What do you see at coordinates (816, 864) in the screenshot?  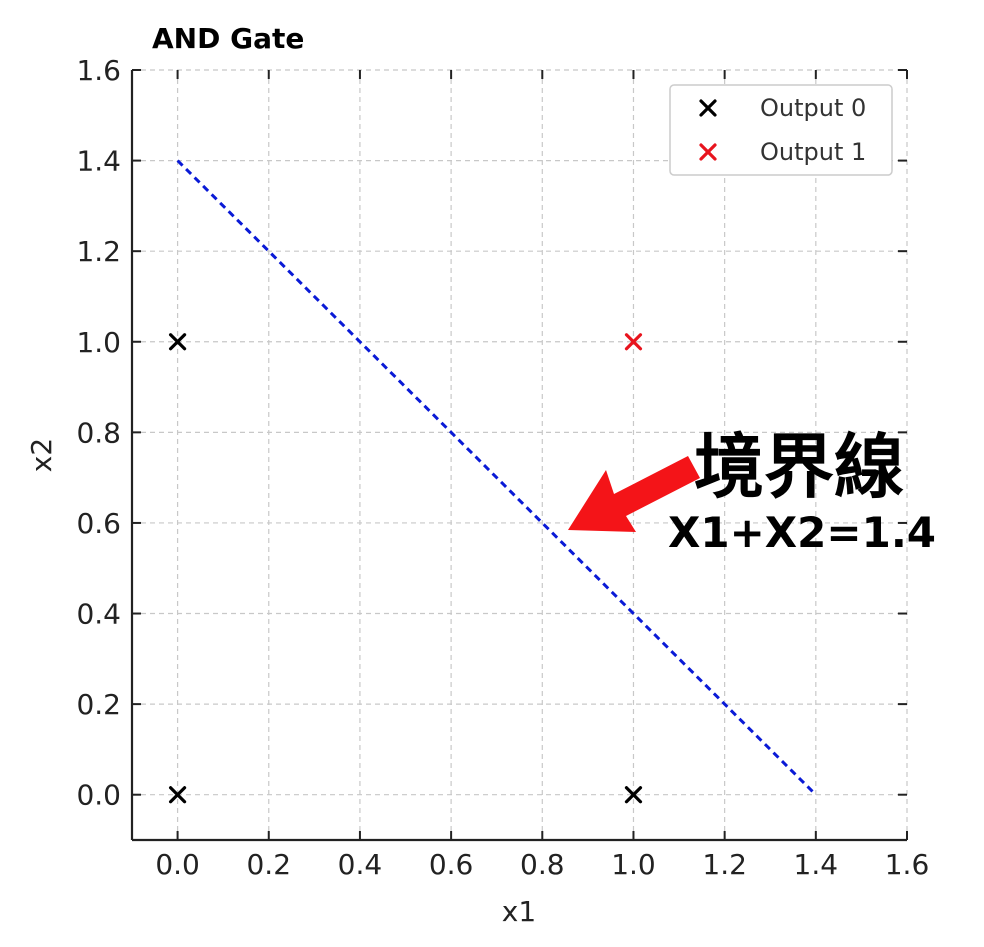 I see `x-tick-label: 1.4` at bounding box center [816, 864].